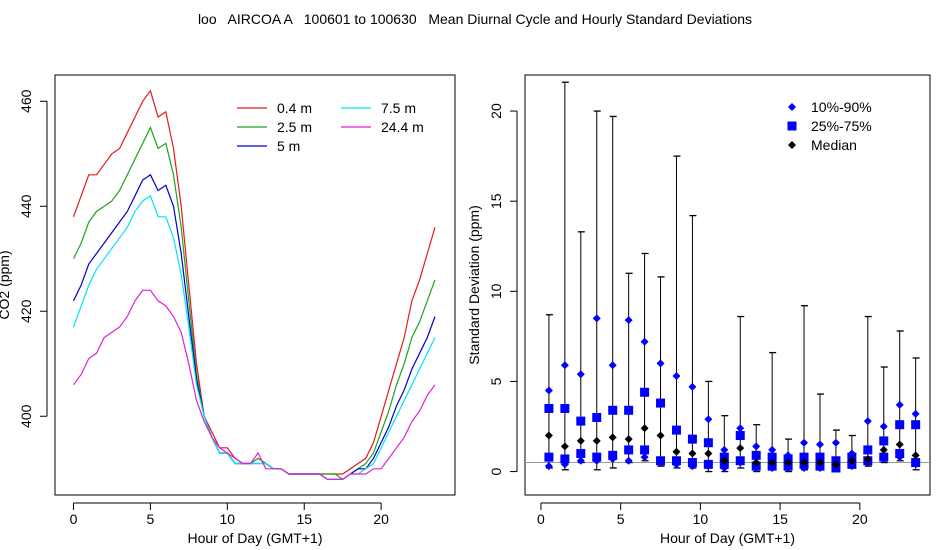  What do you see at coordinates (330, 127) in the screenshot?
I see `co2-legend: 0.4 m 2.5 m 5 m 7.5 m 24.4 m` at bounding box center [330, 127].